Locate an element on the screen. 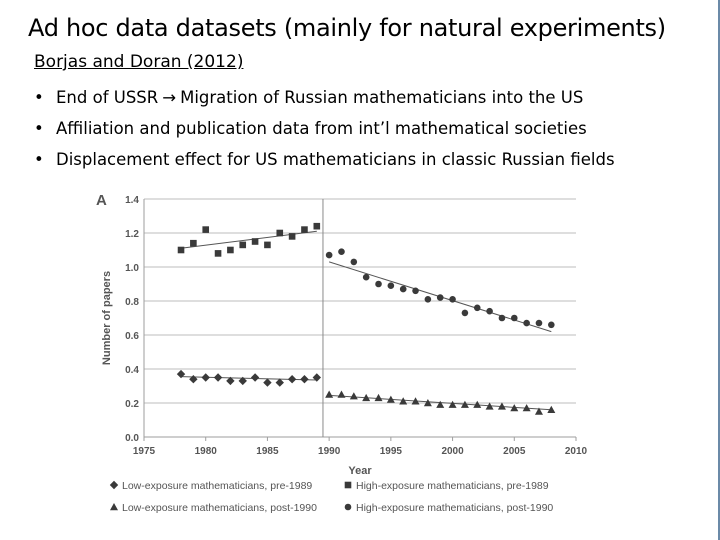 Image resolution: width=720 pixels, height=540 pixels. legend-label: High-exposure mathematicians, pre-1989 is located at coordinates (452, 486).